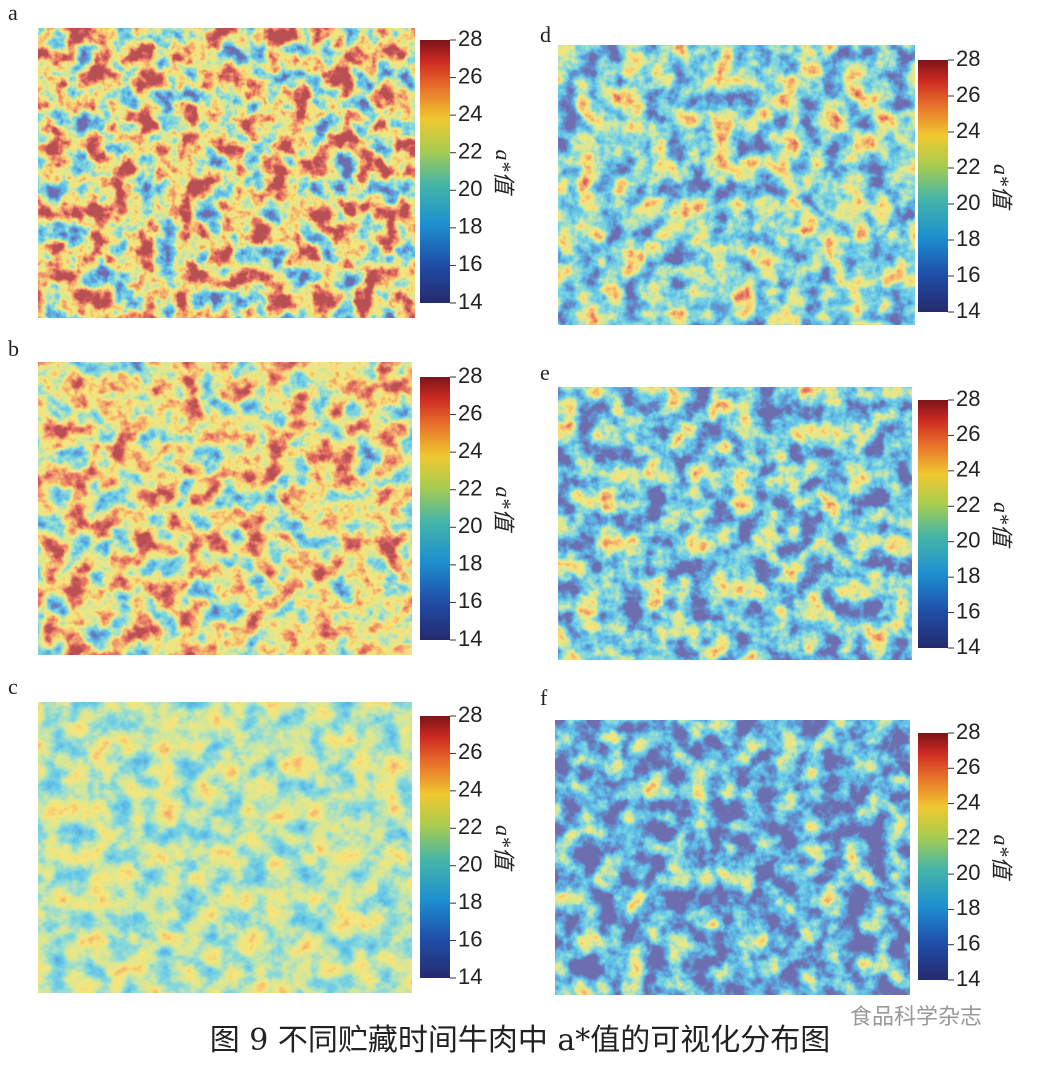  Describe the element at coordinates (13, 12) in the screenshot. I see `panel-label: a` at that location.